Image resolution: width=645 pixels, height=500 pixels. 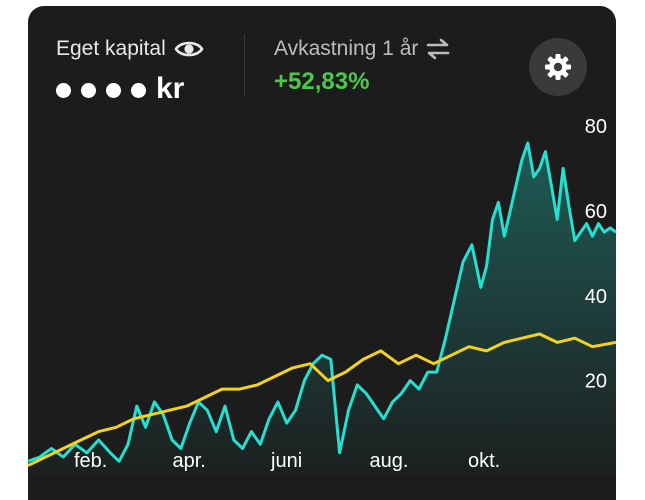 What do you see at coordinates (596, 297) in the screenshot?
I see `y-tick-label: 40` at bounding box center [596, 297].